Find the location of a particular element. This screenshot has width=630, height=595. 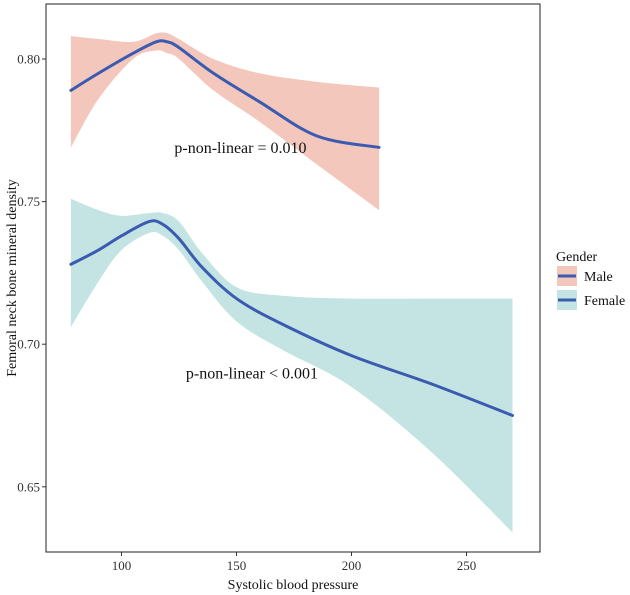

legend: Gender Male Female is located at coordinates (590, 280).